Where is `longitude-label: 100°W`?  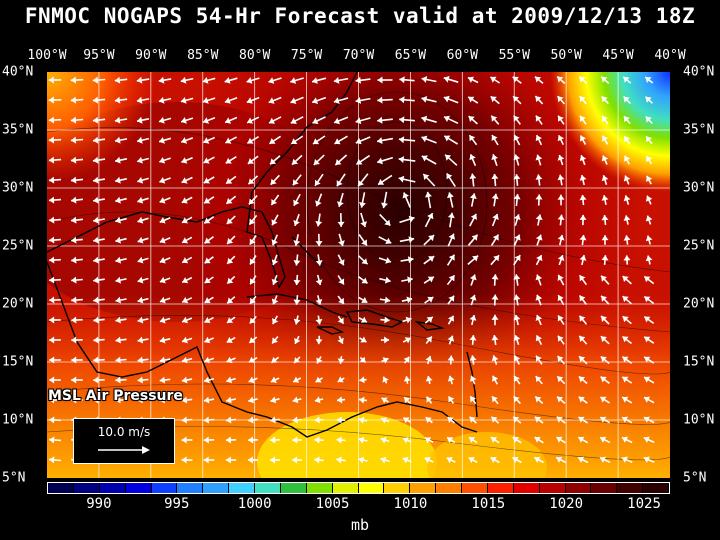
longitude-label: 100°W is located at coordinates (47, 55).